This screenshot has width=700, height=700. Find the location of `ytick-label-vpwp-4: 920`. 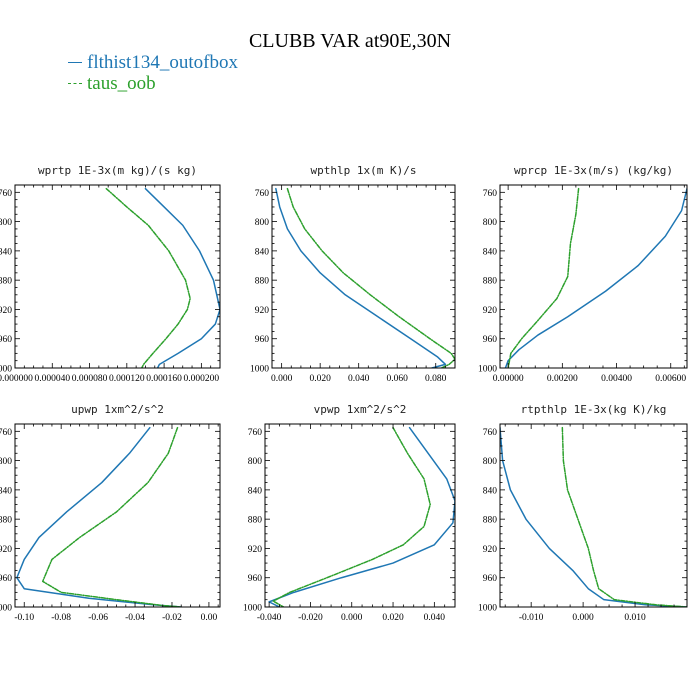

ytick-label-vpwp-4: 920 is located at coordinates (255, 550).